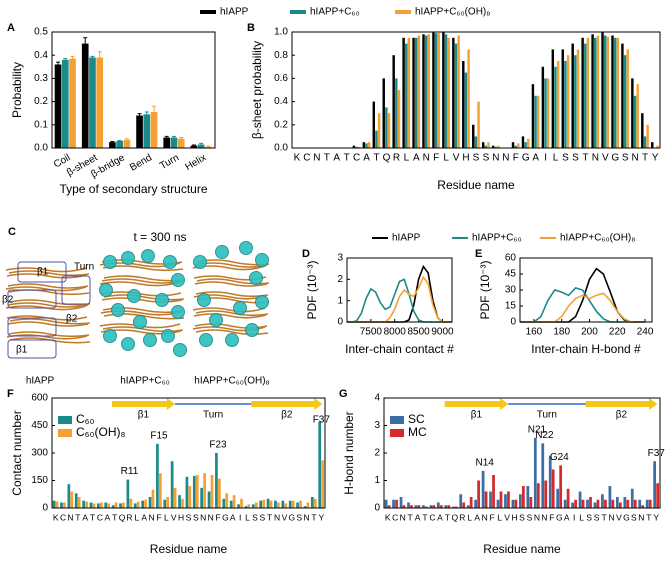 The height and width of the screenshot is (579, 667). What do you see at coordinates (169, 162) in the screenshot?
I see `x-tick-label: Turn` at bounding box center [169, 162].